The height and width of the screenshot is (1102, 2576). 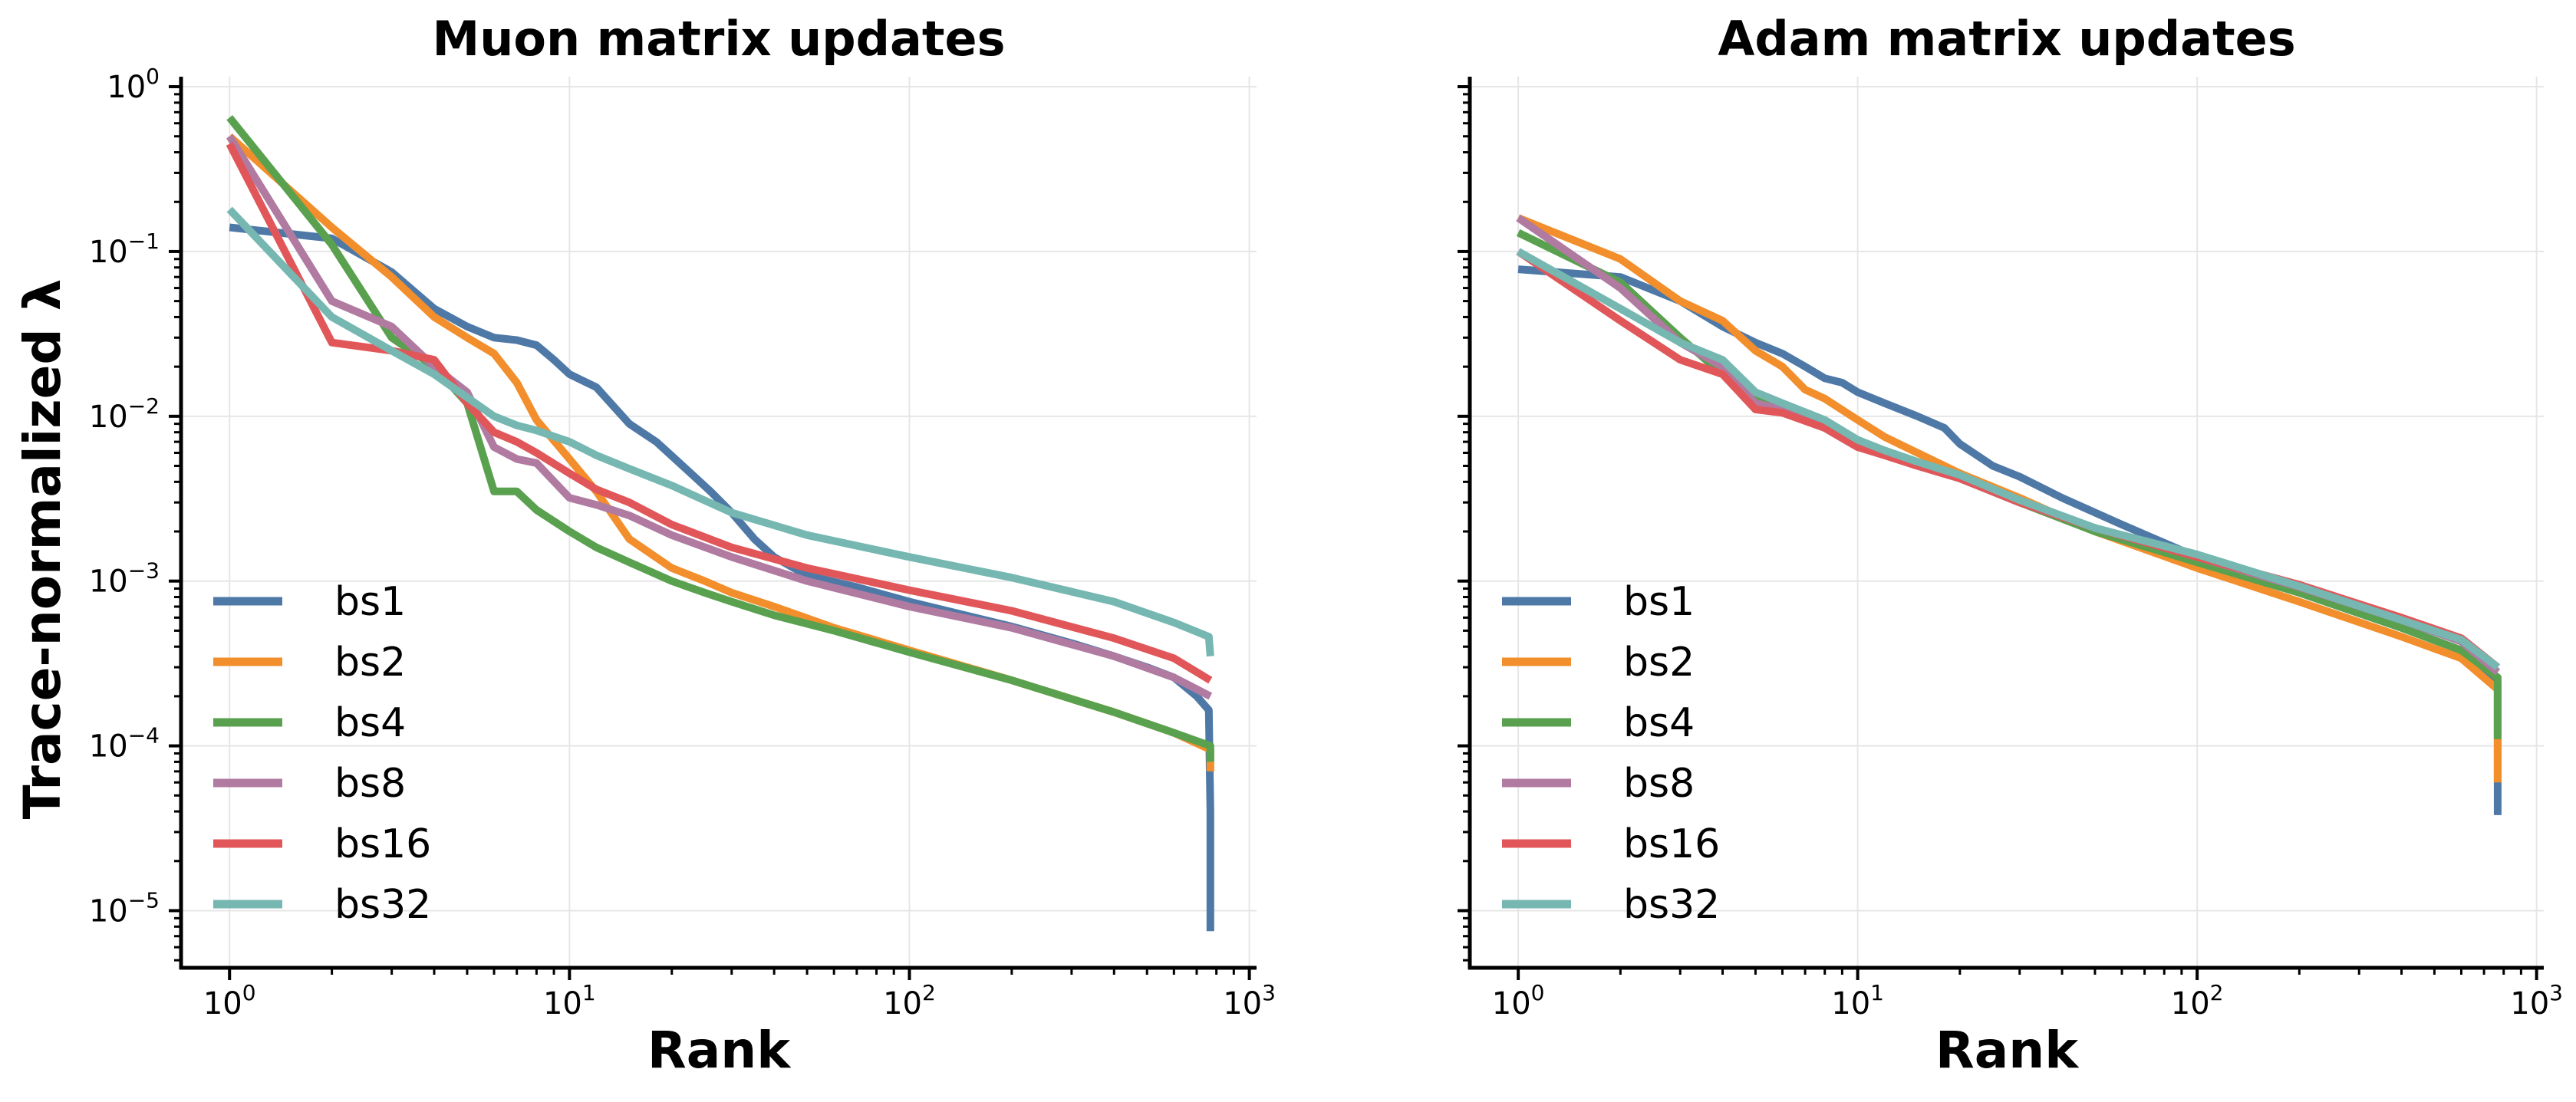 What do you see at coordinates (909, 1001) in the screenshot?
I see `muon-x-tick-label: 10²` at bounding box center [909, 1001].